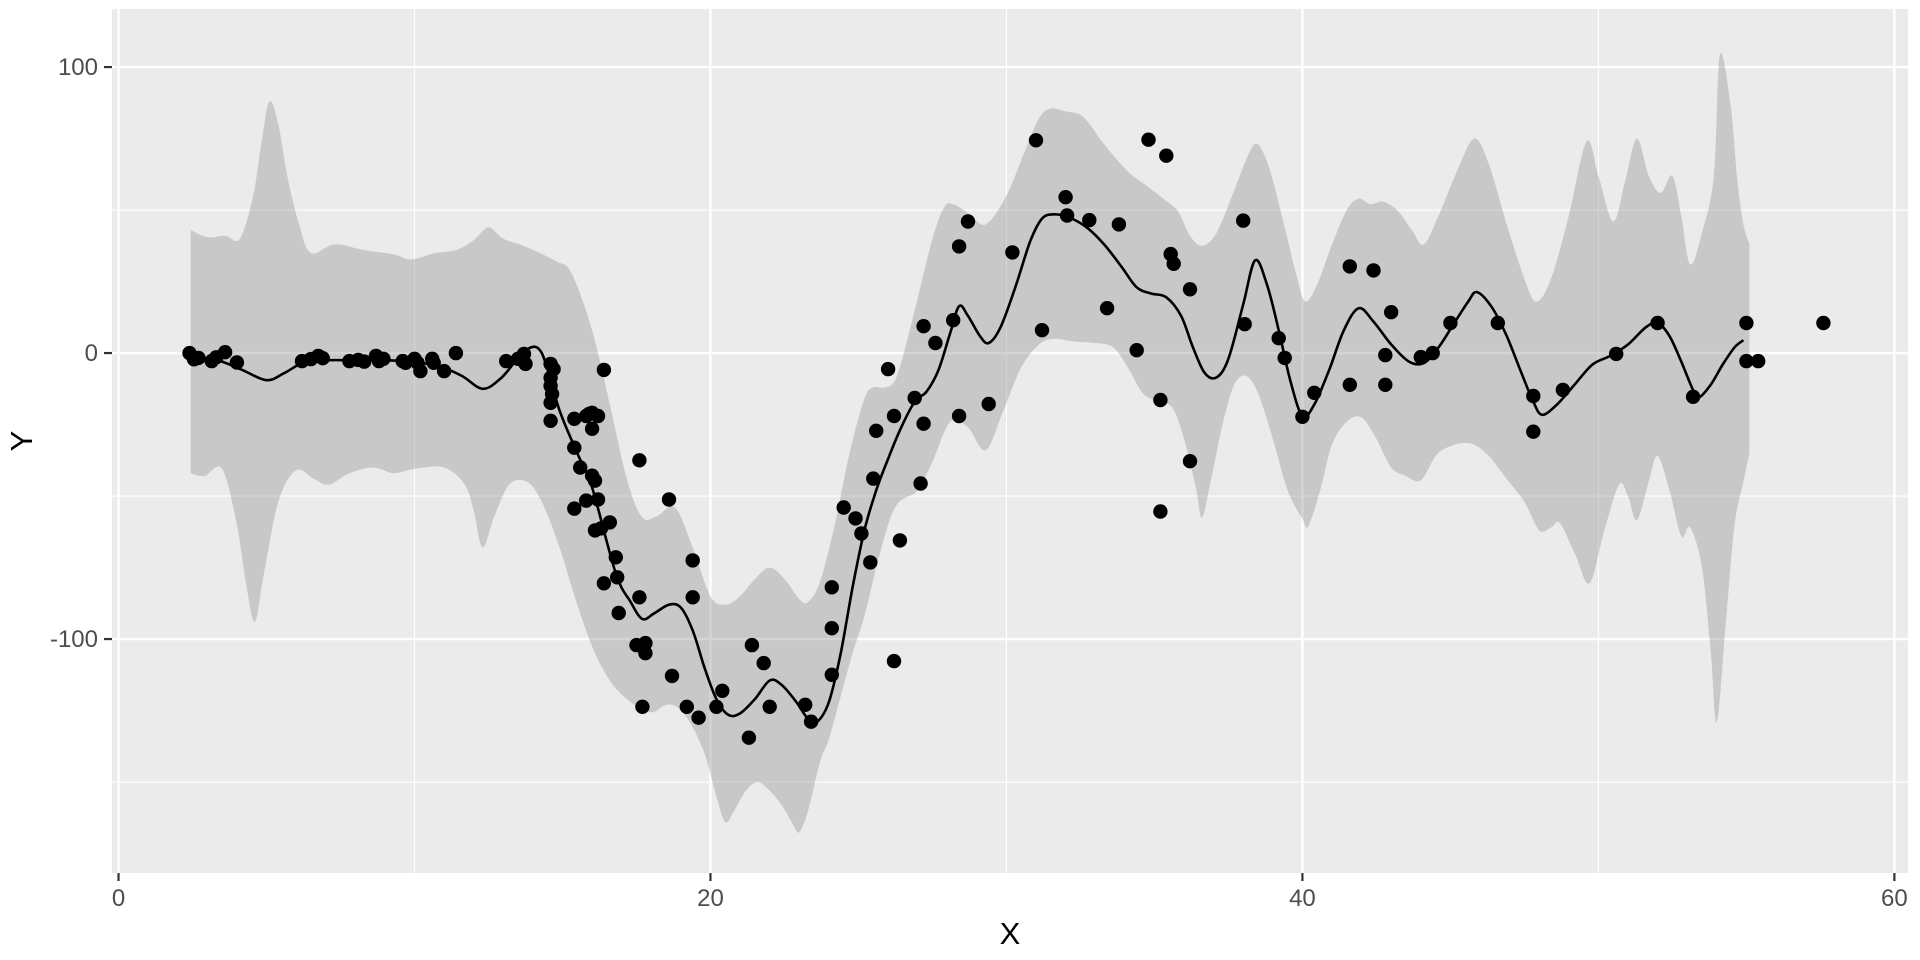  What do you see at coordinates (710, 898) in the screenshot?
I see `x-tick-label: 20` at bounding box center [710, 898].